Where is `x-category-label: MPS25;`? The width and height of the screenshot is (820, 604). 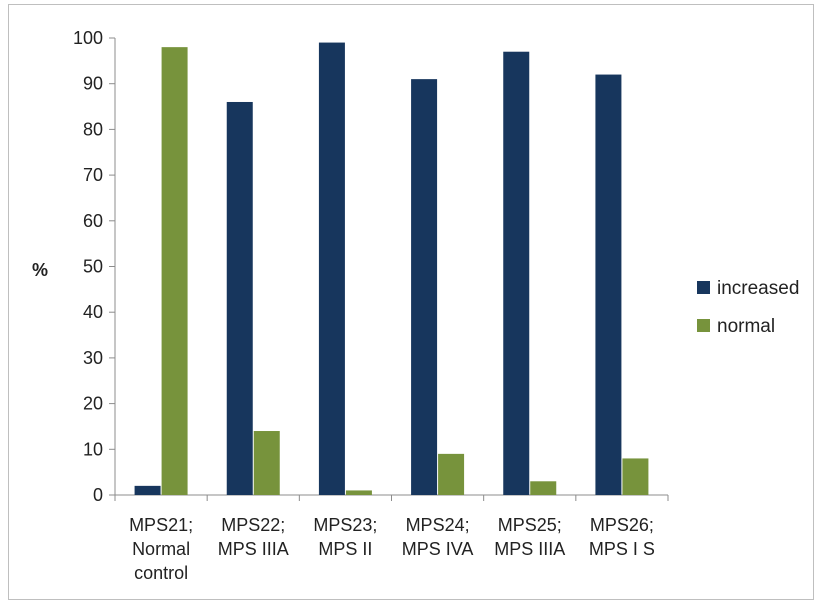
x-category-label: MPS25; is located at coordinates (530, 525).